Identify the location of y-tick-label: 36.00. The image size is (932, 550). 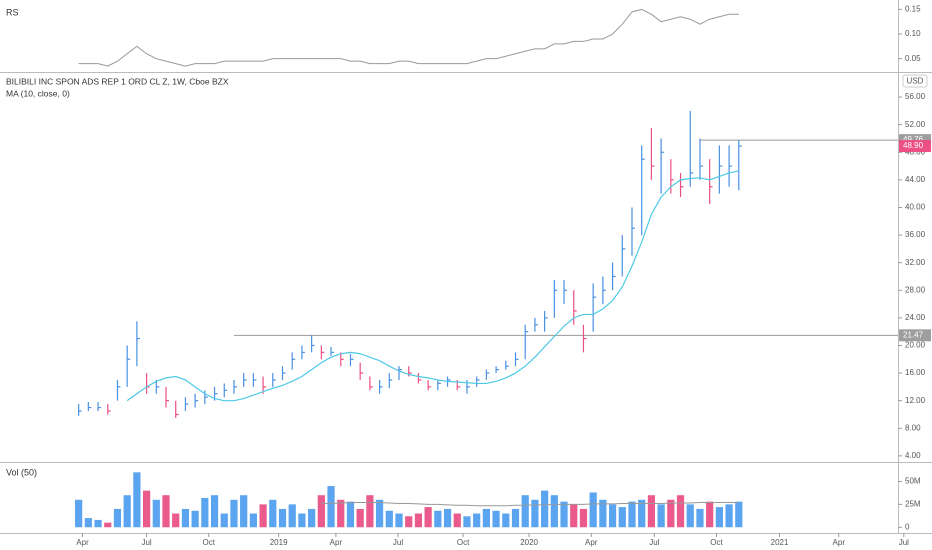
(915, 234).